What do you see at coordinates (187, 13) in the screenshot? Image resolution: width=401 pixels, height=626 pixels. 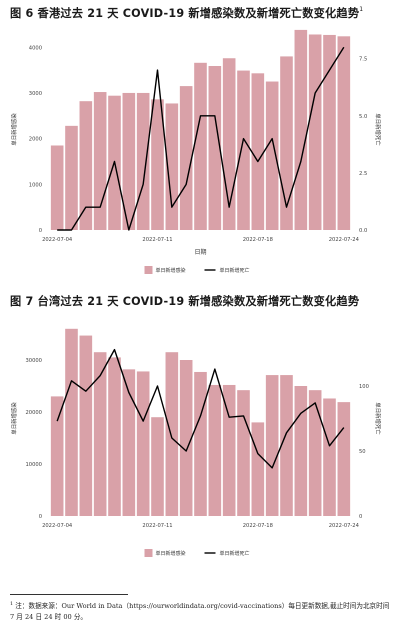 I see `figure-6-title: 图 6 香港过去 21 天 COVID-19 新增感染数及新增死亡数变化趋势1` at bounding box center [187, 13].